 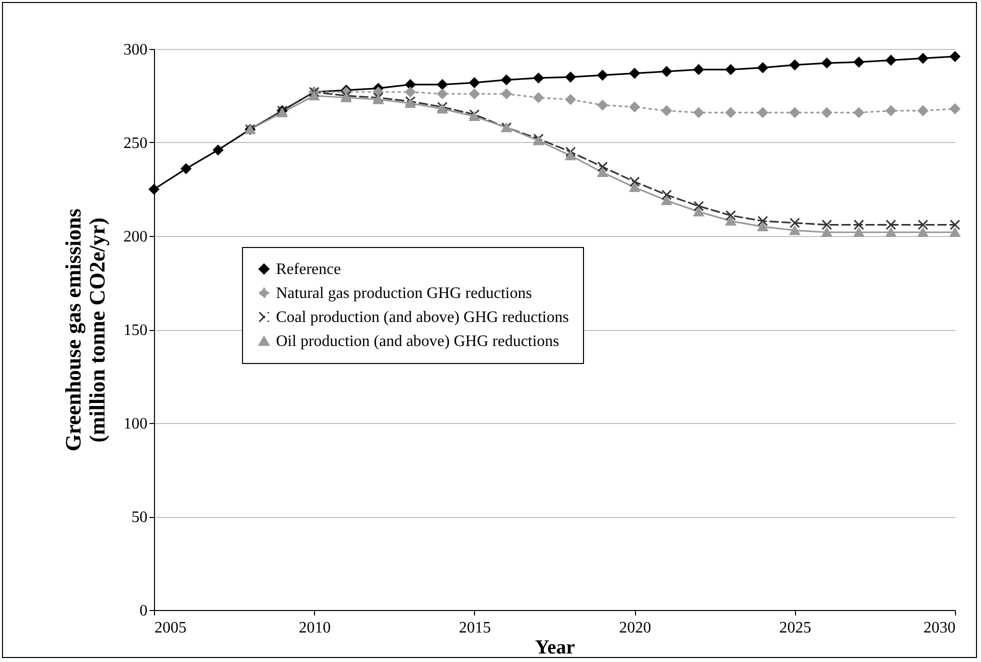 What do you see at coordinates (140, 517) in the screenshot?
I see `y-tick-label: 50` at bounding box center [140, 517].